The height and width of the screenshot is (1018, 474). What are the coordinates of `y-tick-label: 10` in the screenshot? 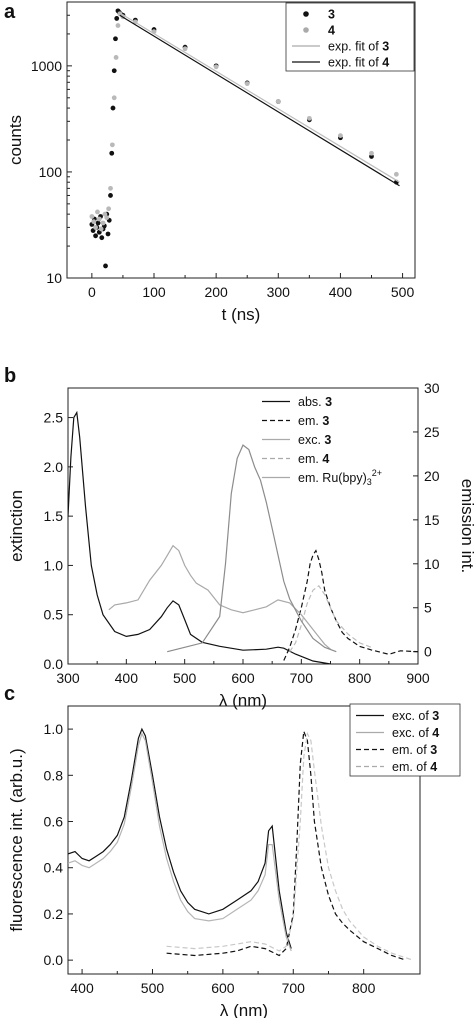 It's located at (54, 278).